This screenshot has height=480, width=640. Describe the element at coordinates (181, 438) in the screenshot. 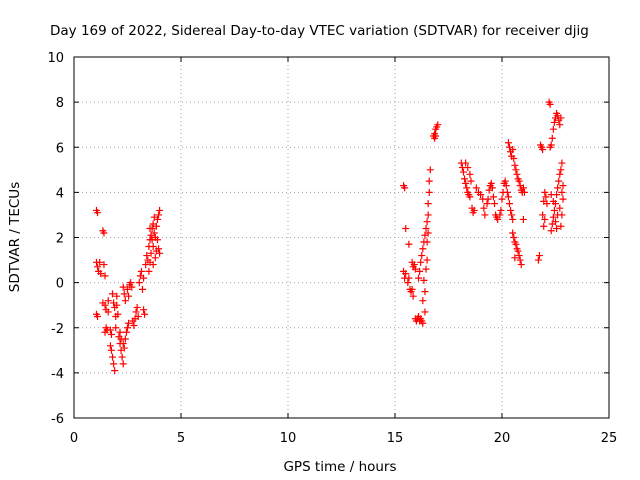

I see `x-tick-label: 5` at that location.